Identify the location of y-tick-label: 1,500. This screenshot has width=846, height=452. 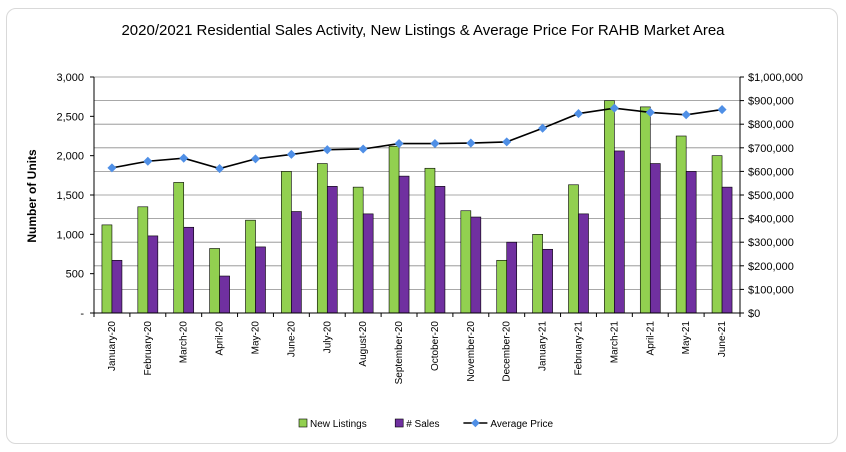
(70, 196).